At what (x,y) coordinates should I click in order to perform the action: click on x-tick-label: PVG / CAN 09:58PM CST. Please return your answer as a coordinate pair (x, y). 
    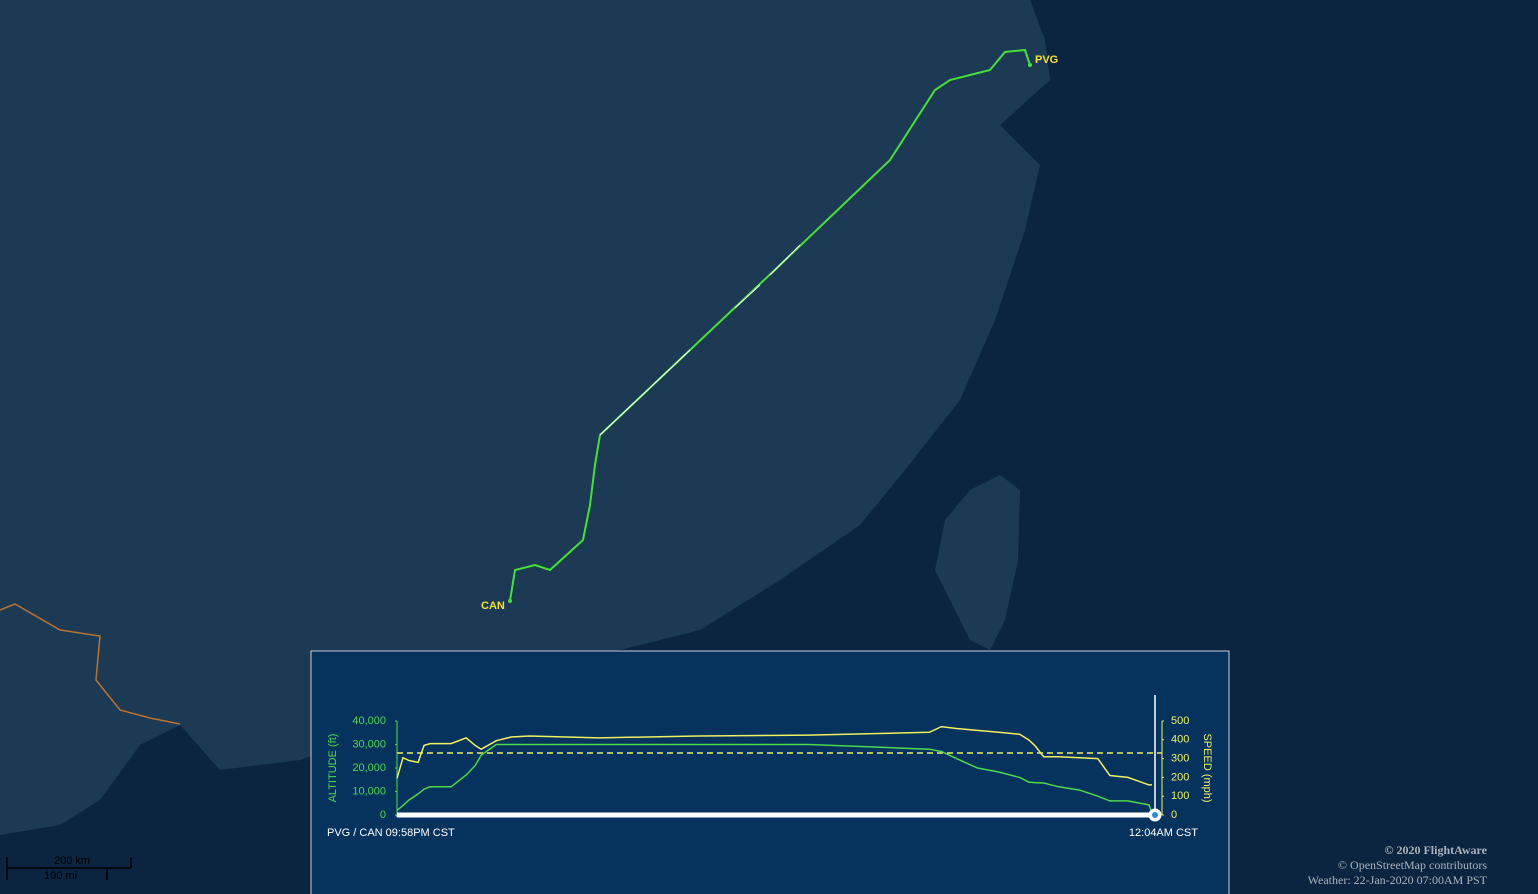
    Looking at the image, I should click on (391, 833).